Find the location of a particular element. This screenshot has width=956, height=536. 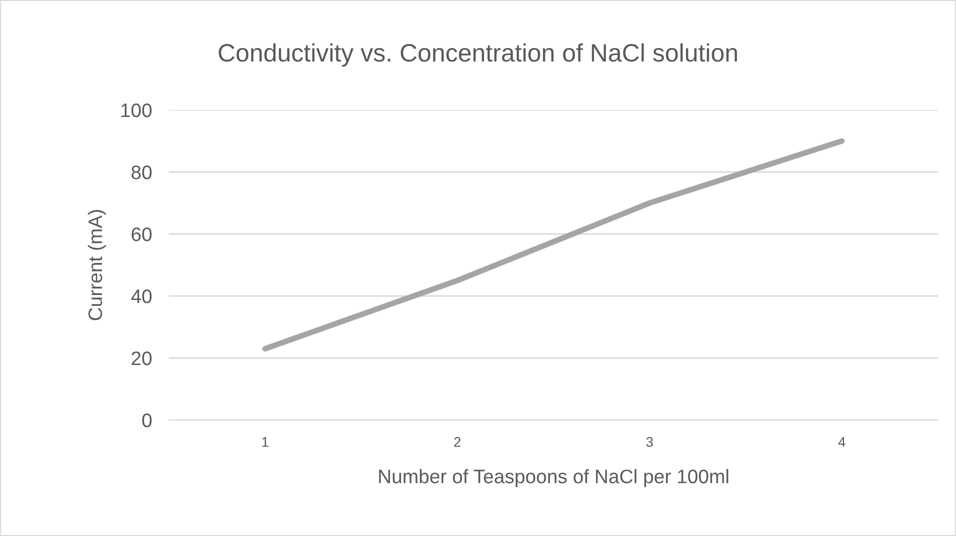

x-tick-label: 1 is located at coordinates (265, 442).